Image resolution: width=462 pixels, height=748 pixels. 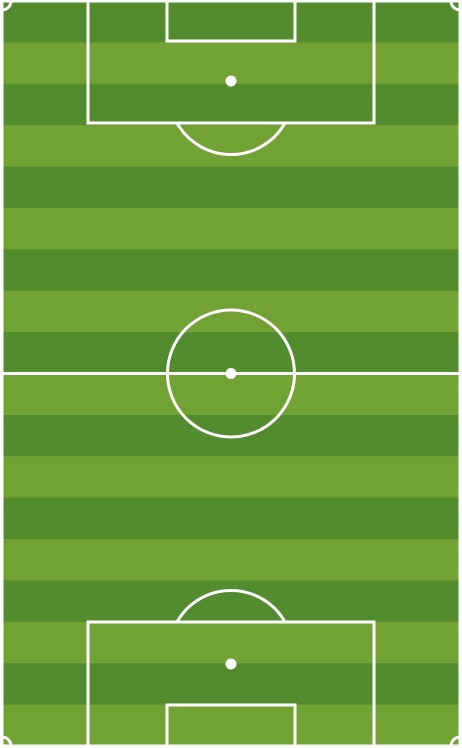 I want to click on bottom-penalty-arc, so click(x=231, y=605).